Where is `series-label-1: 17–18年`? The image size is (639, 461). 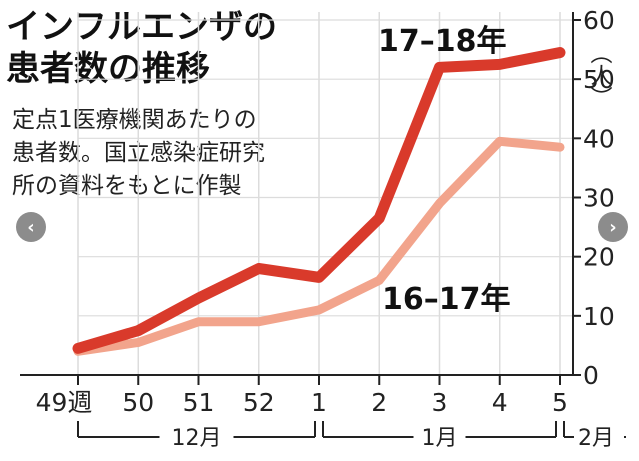 series-label-1: 17–18年 is located at coordinates (442, 41).